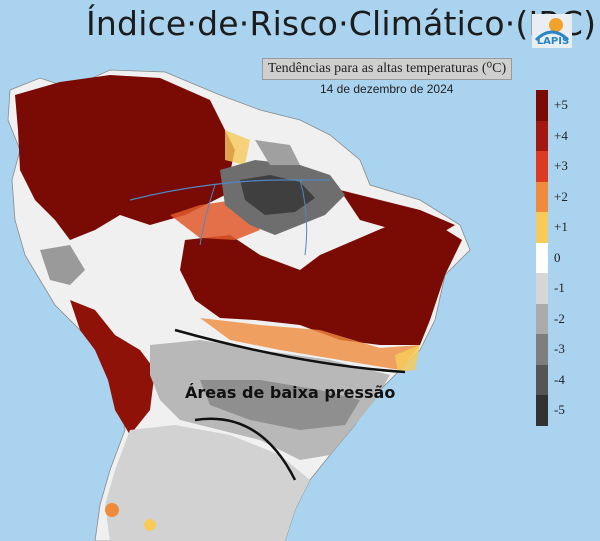 Image resolution: width=600 pixels, height=541 pixels. Describe the element at coordinates (280, 405) in the screenshot. I see `cool-zone-south-core` at that location.